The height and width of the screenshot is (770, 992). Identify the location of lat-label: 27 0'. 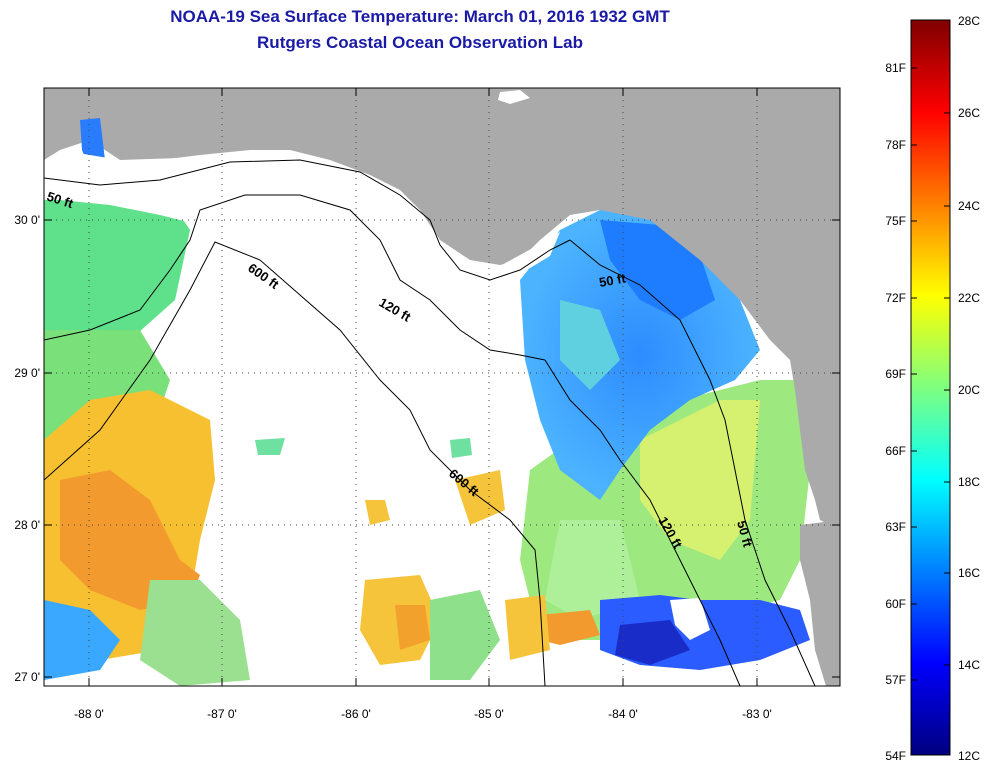
(27, 677).